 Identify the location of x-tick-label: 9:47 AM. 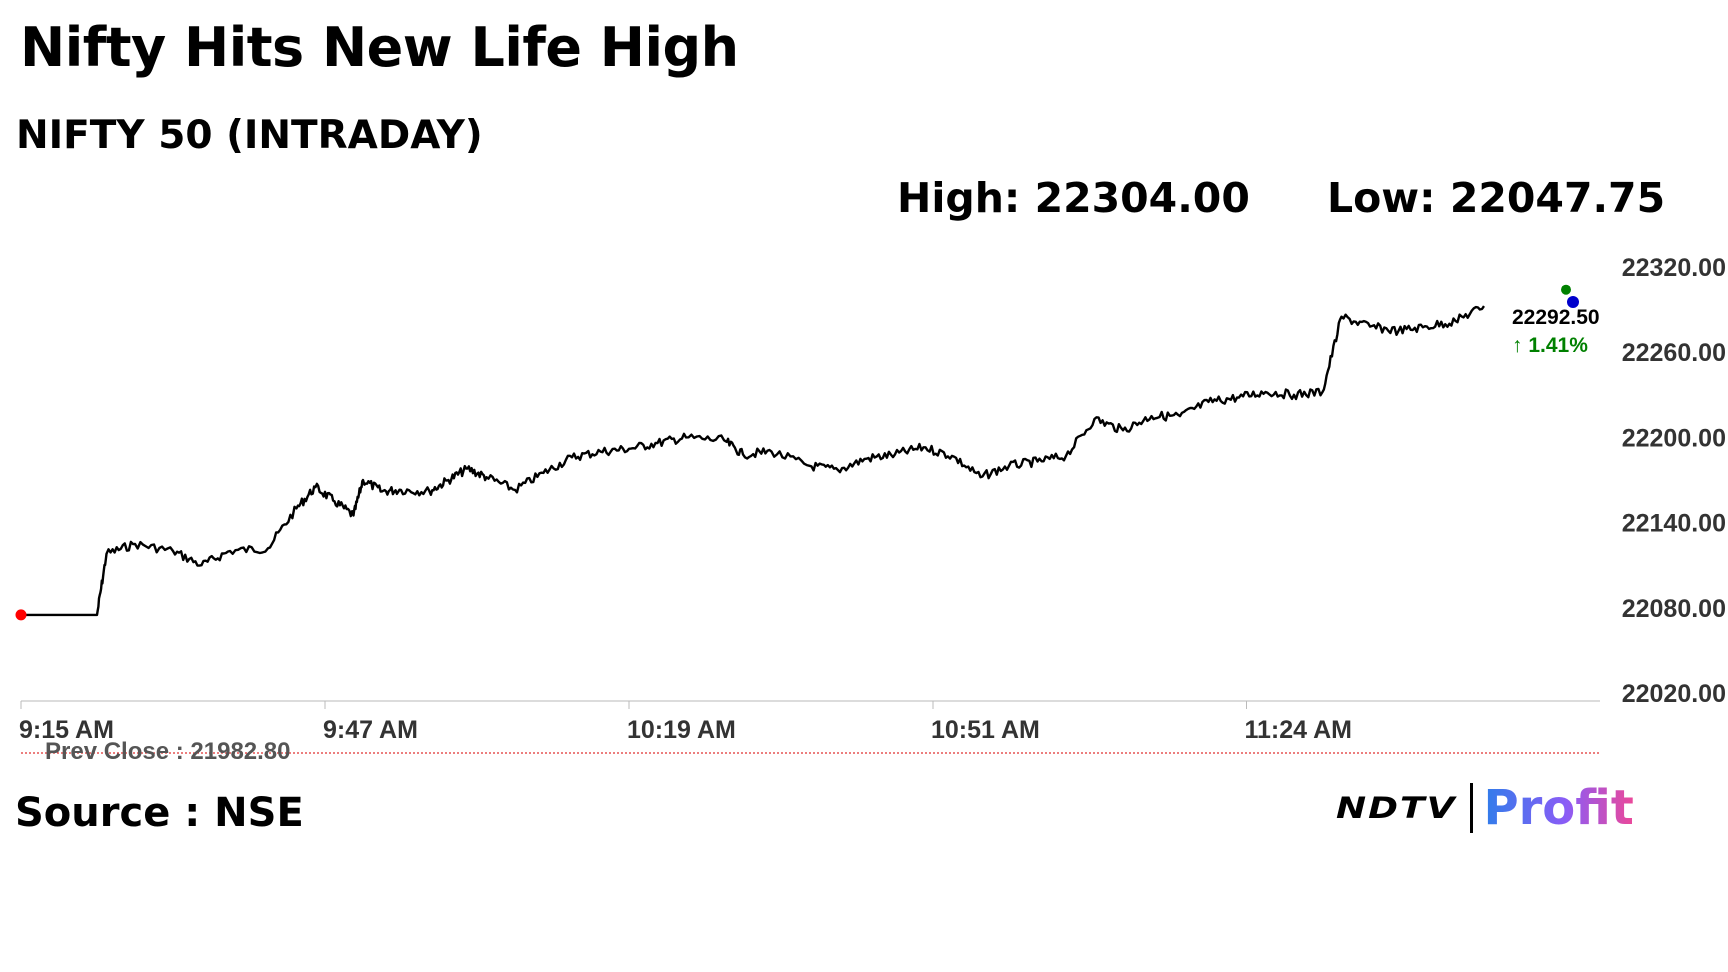
(370, 730).